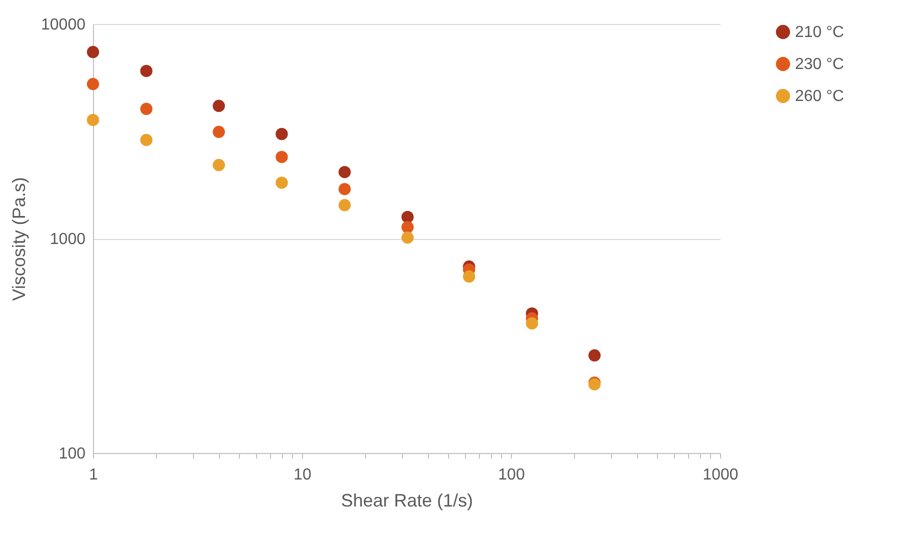 The height and width of the screenshot is (540, 907). Describe the element at coordinates (720, 475) in the screenshot. I see `x-tick-label: 1000` at that location.